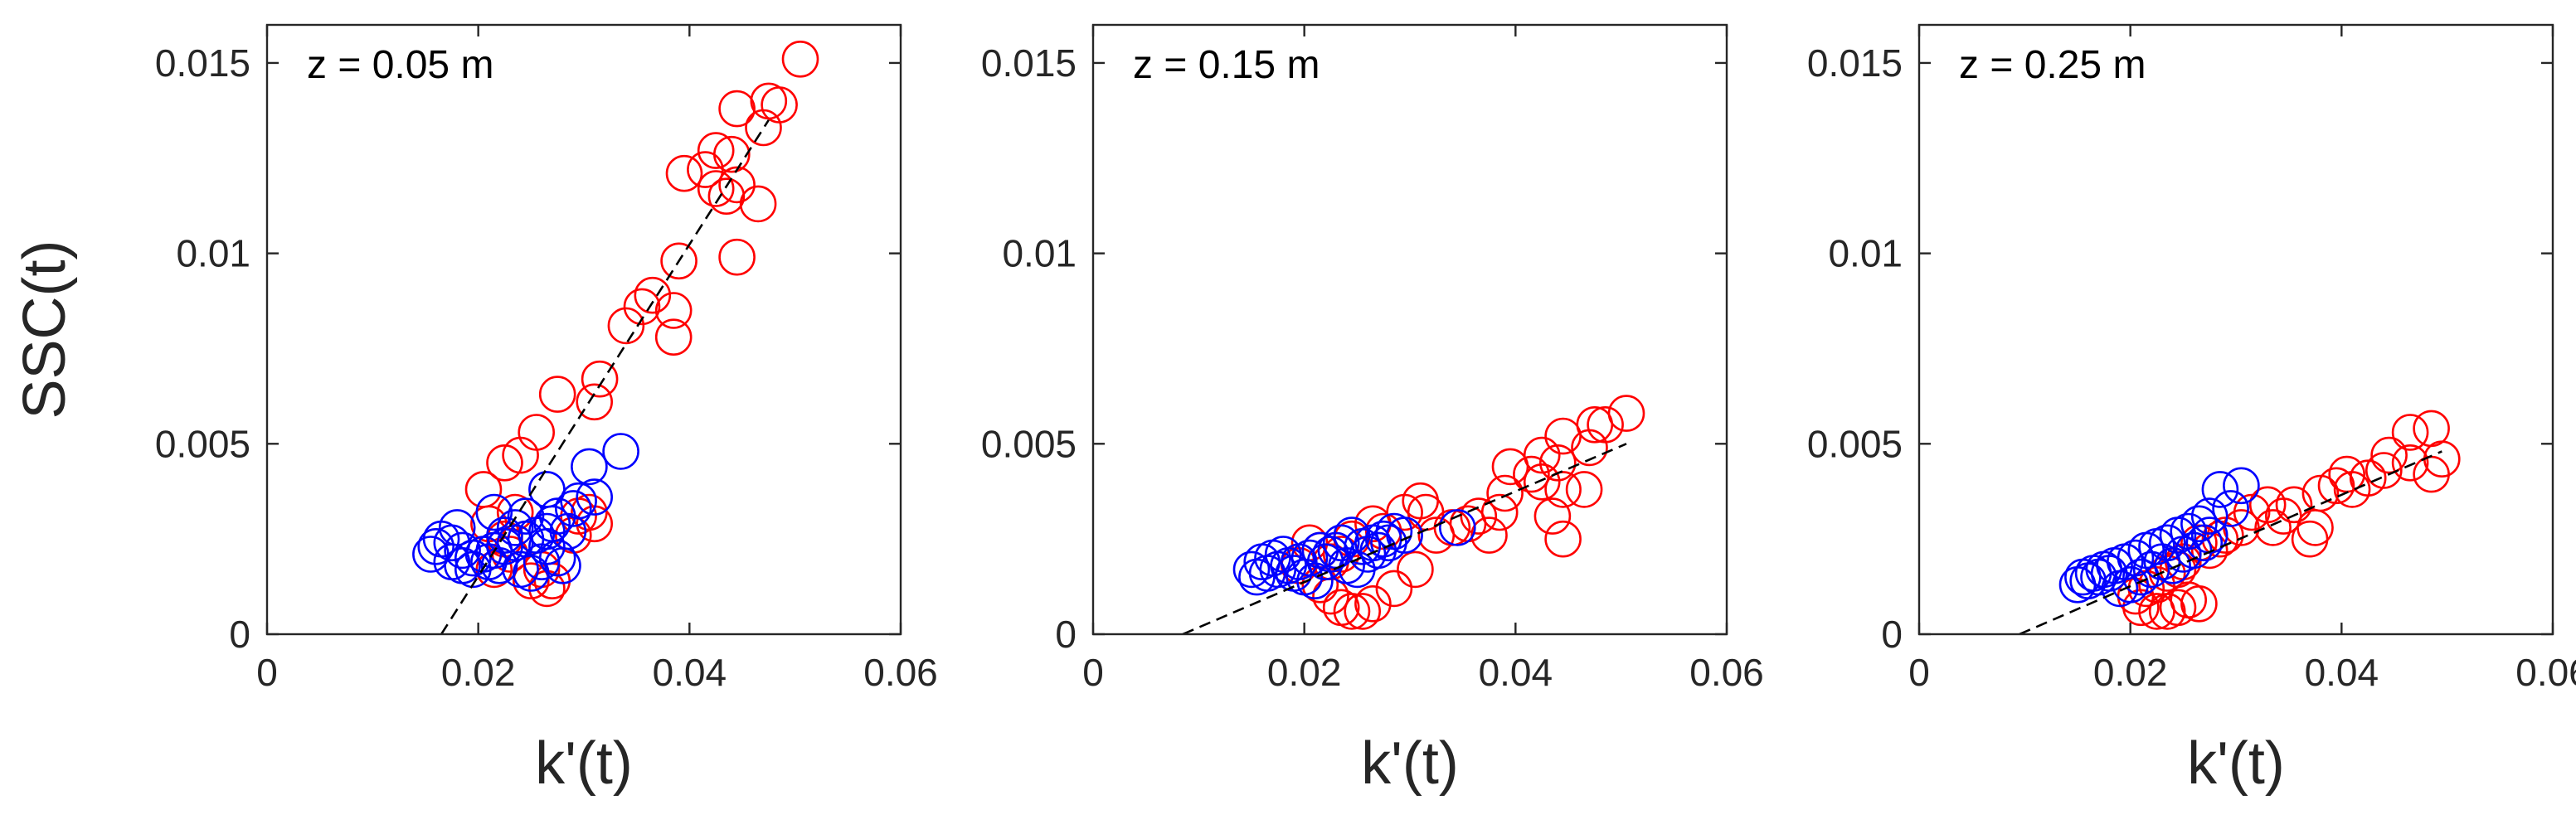 This screenshot has height=834, width=2576. Describe the element at coordinates (239, 635) in the screenshot. I see `y-tick-label: 0` at that location.